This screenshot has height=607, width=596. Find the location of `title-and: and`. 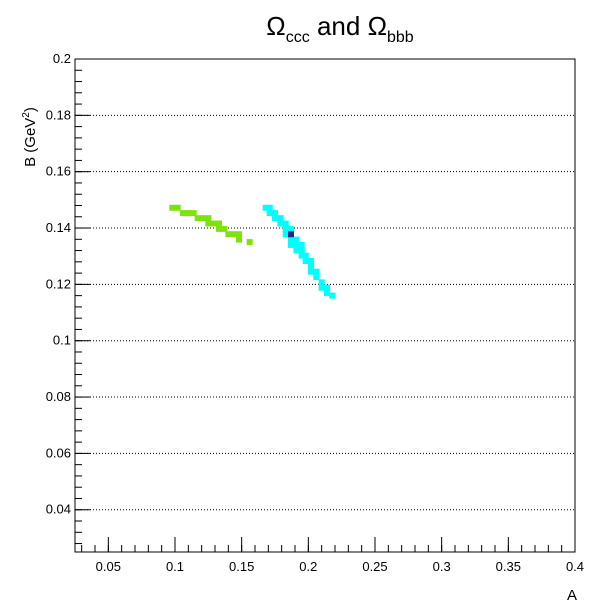

title-and: and is located at coordinates (339, 26).